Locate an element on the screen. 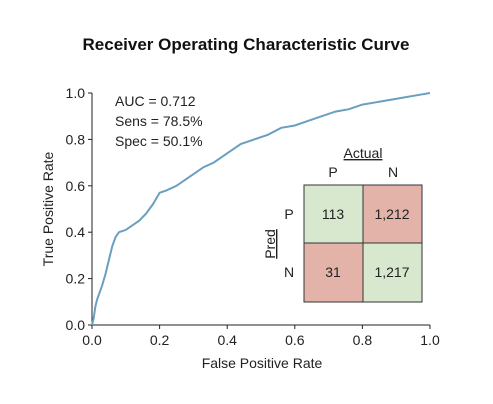  y-tick-label: 0.6 is located at coordinates (76, 186).